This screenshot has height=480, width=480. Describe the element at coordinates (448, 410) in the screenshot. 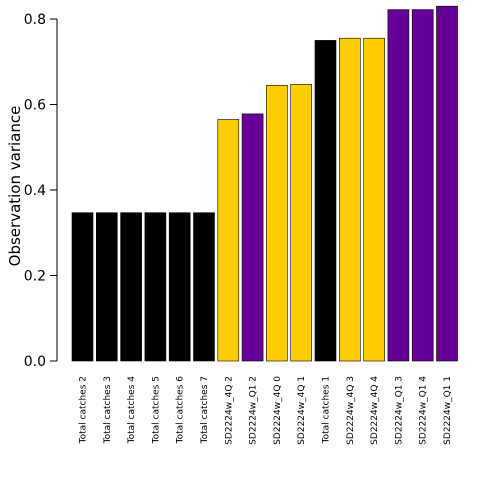

I see `x-category-label: SD2224w_Q1 1` at that location.